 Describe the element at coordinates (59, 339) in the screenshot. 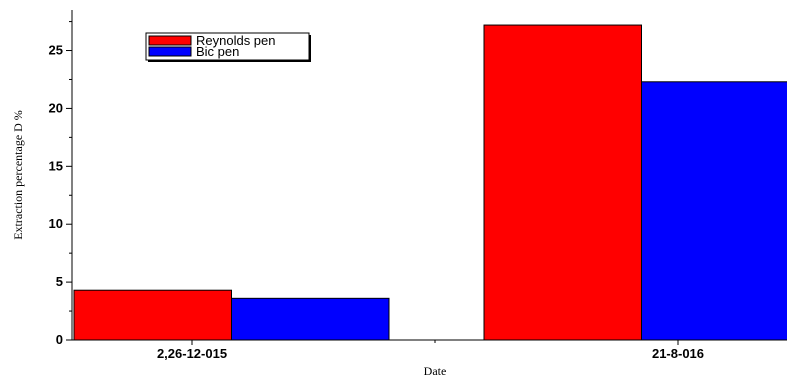

I see `y-tick-label: 0` at that location.